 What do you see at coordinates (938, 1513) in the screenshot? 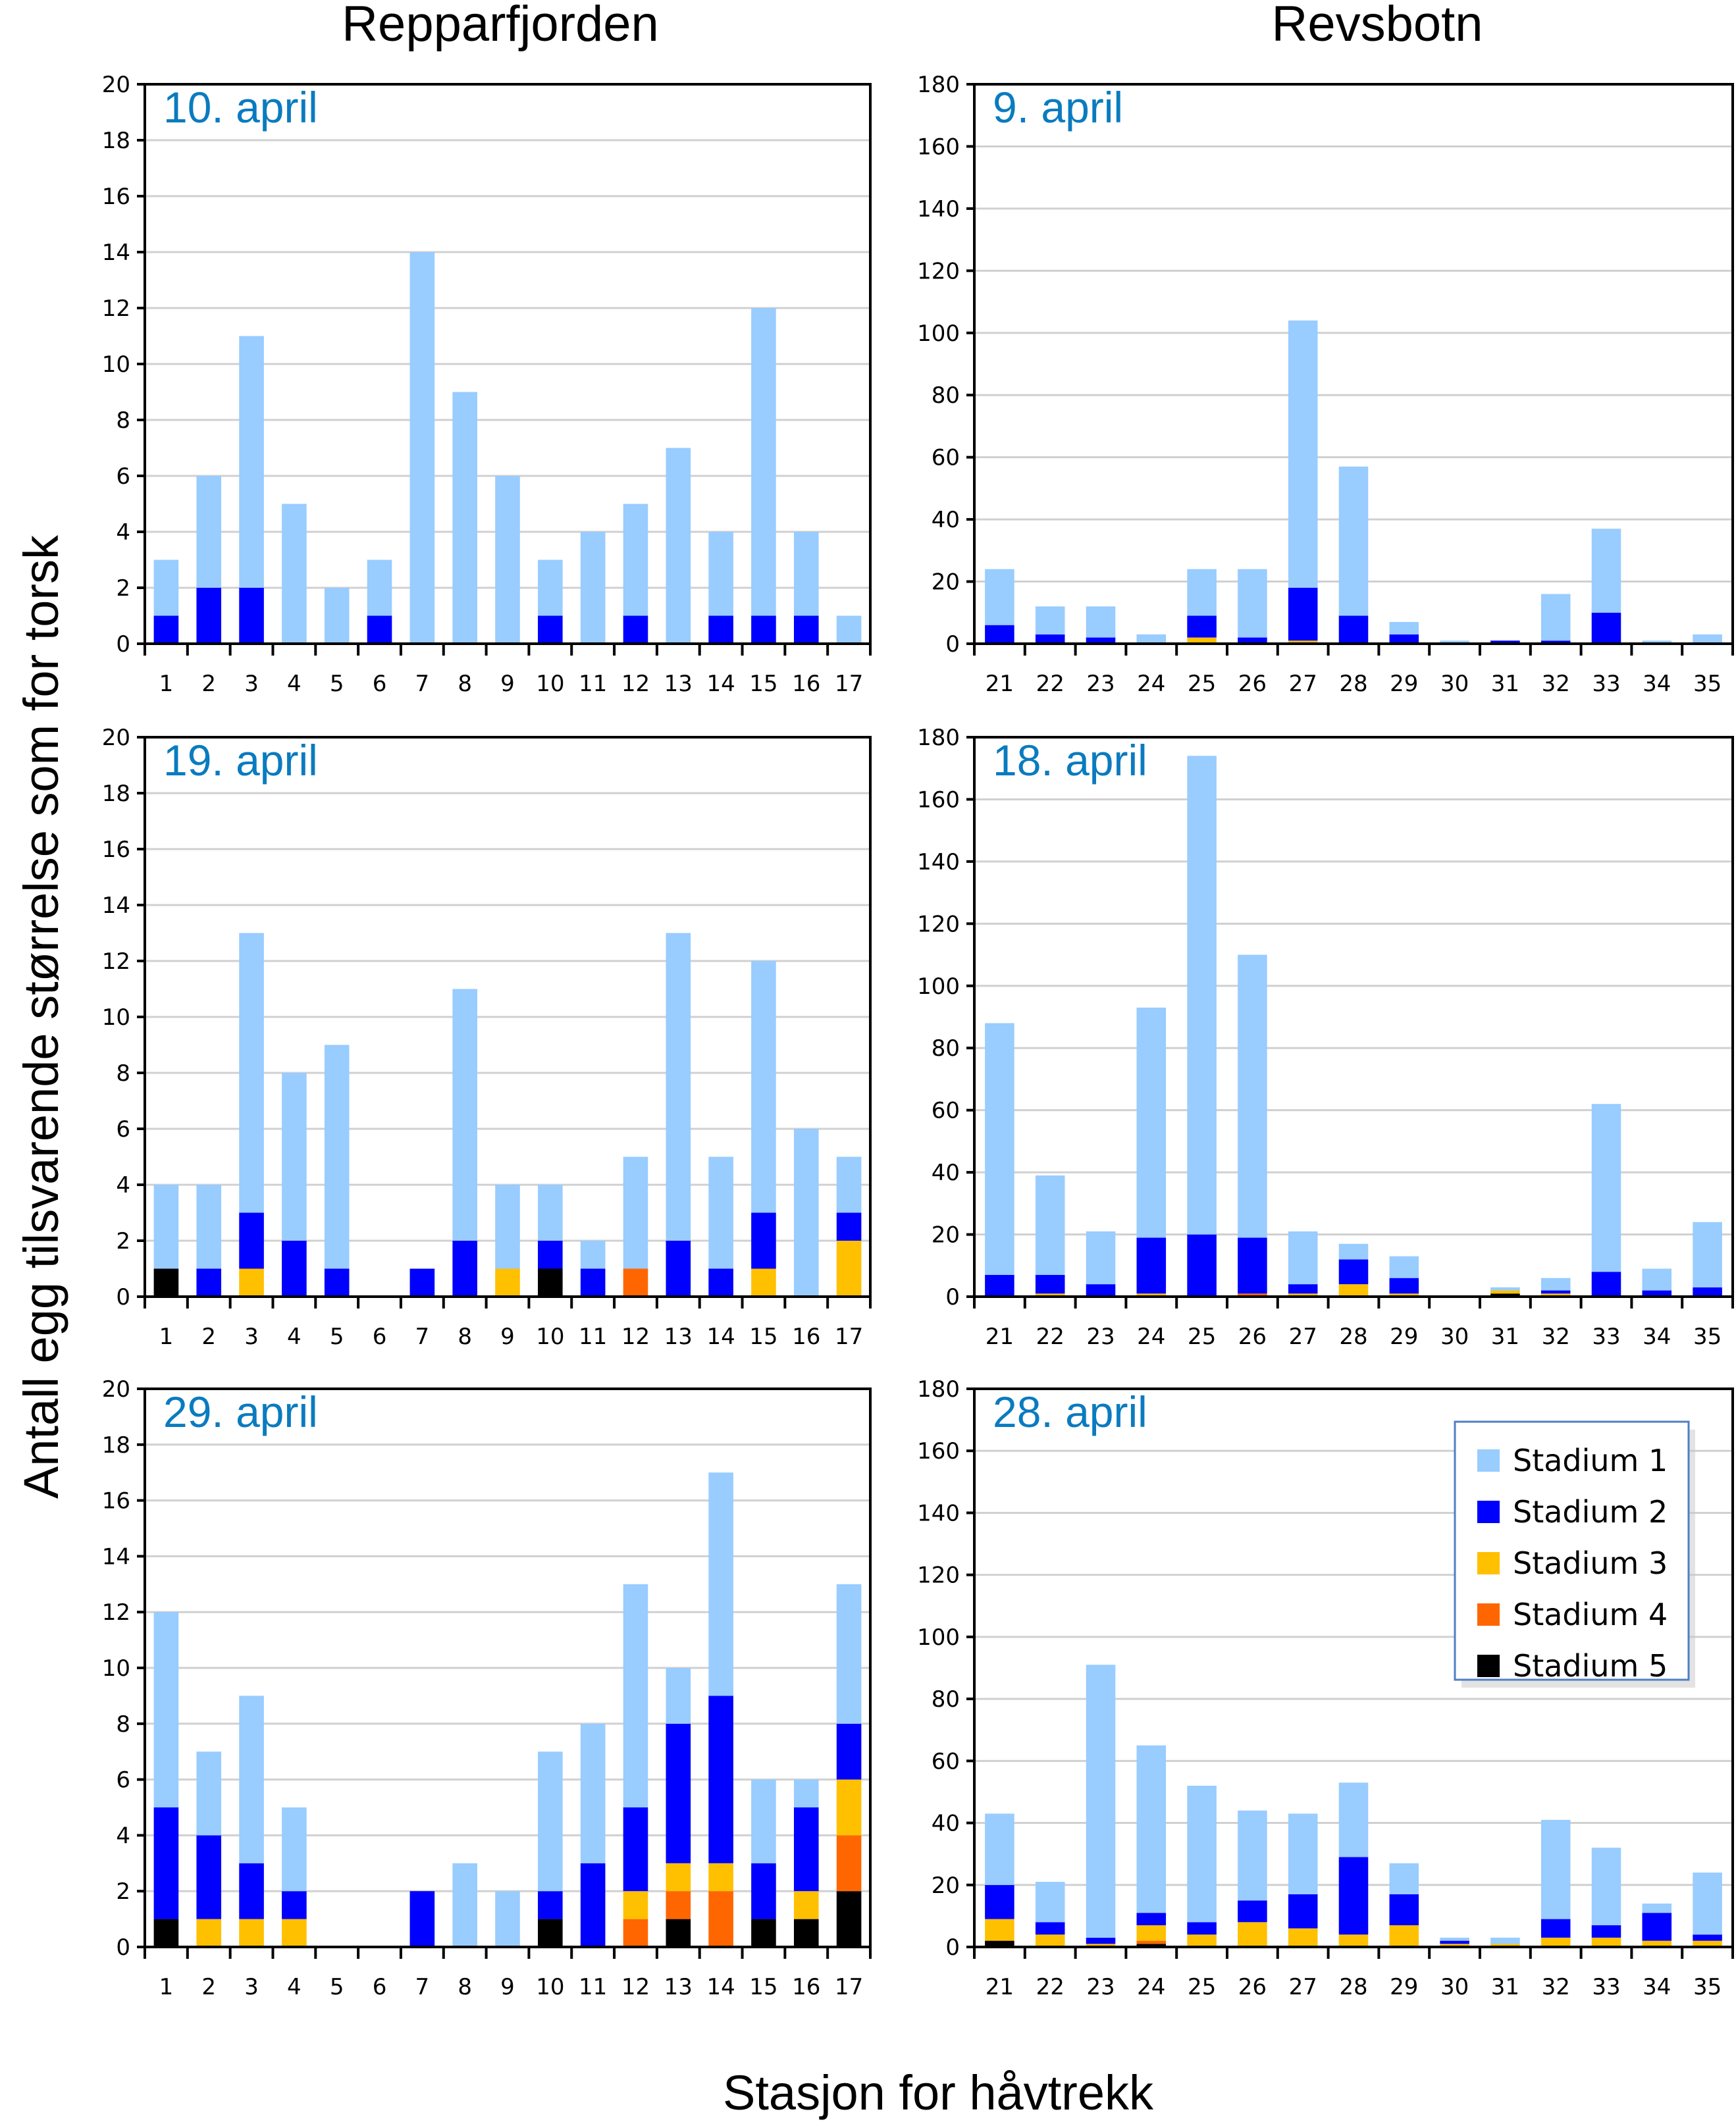
I see `y-tick-label: 140` at bounding box center [938, 1513].